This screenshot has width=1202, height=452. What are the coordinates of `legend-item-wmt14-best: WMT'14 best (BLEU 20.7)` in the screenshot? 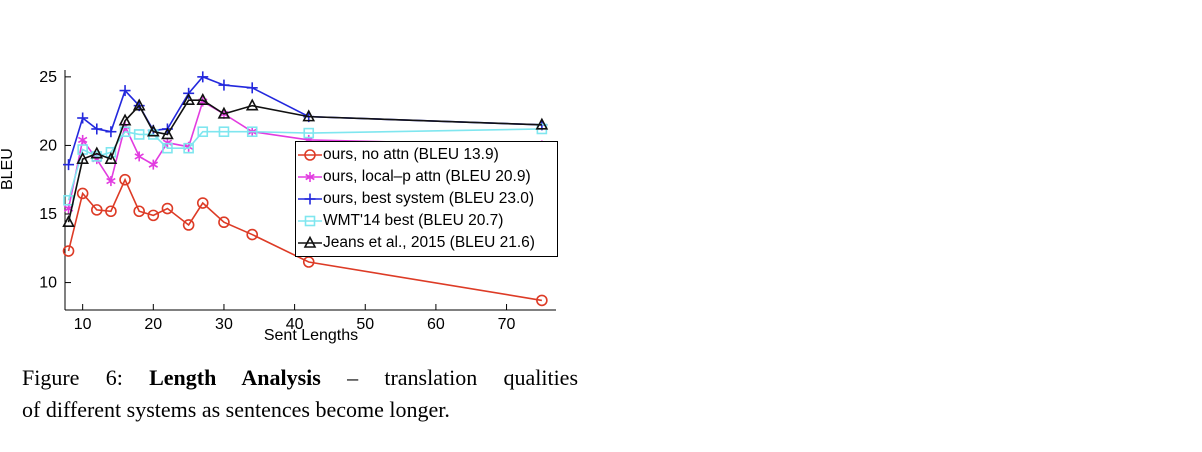 It's located at (426, 221).